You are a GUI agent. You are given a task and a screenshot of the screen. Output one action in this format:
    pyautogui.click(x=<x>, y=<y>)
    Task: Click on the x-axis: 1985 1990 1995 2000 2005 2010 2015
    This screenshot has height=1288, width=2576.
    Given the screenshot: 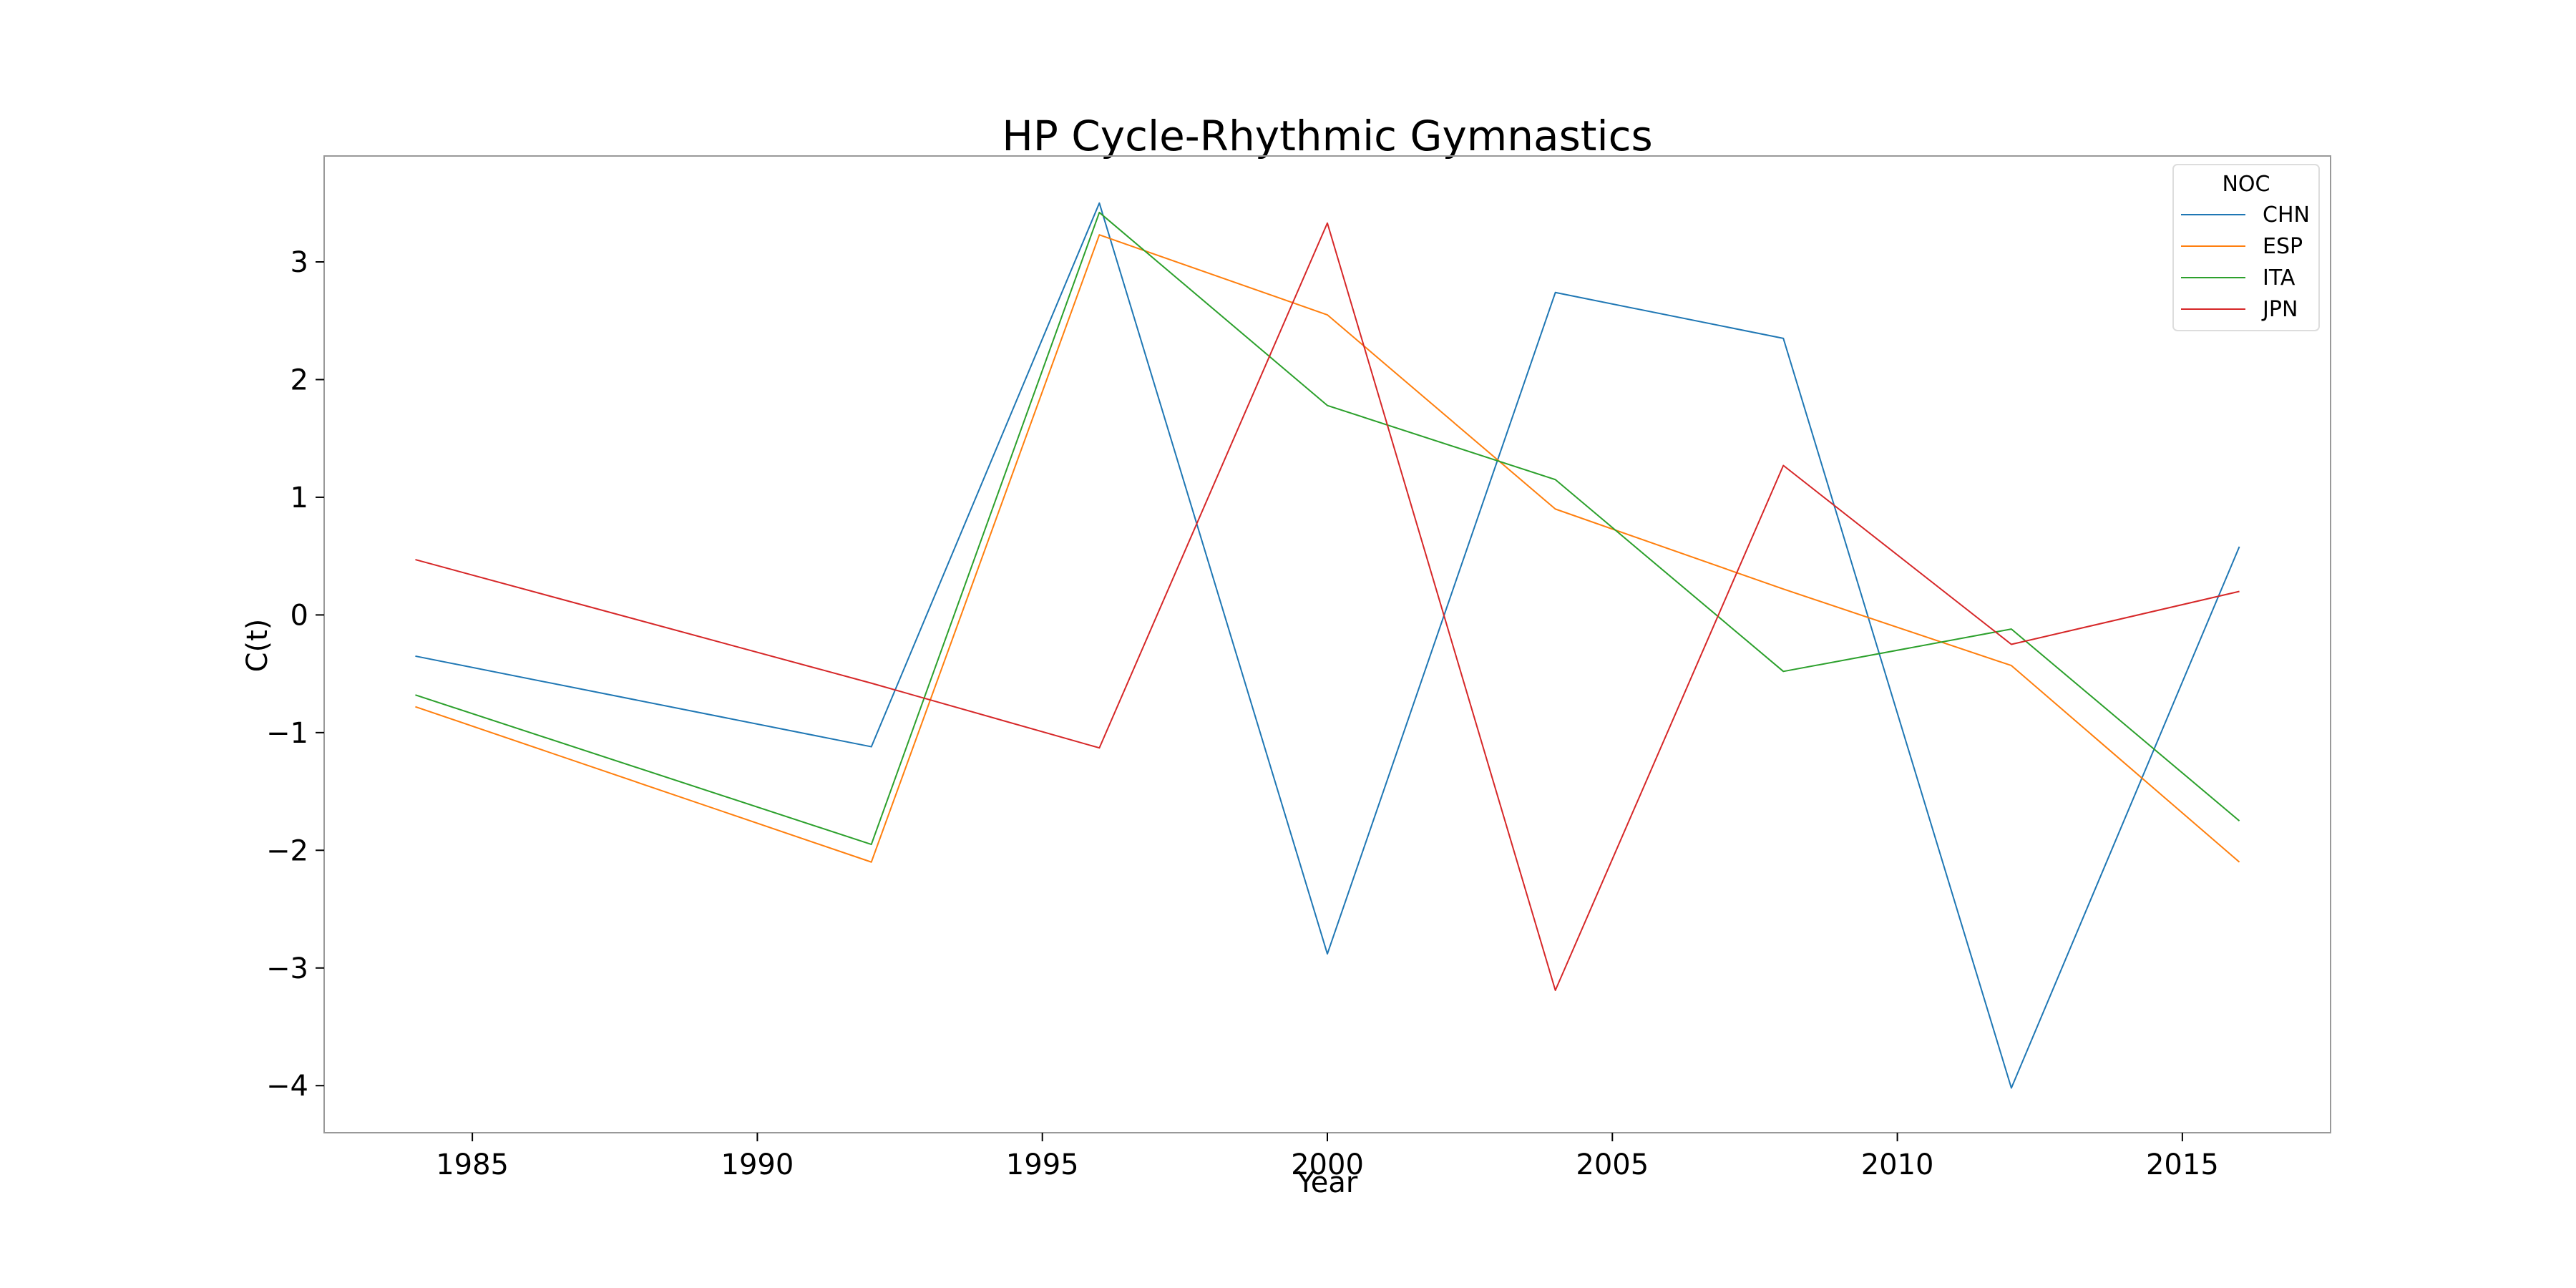 What is the action you would take?
    pyautogui.click(x=1327, y=1157)
    